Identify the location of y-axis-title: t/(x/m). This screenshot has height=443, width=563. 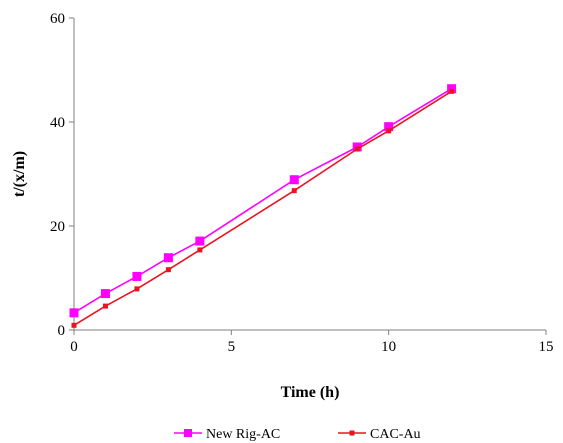
(19, 174).